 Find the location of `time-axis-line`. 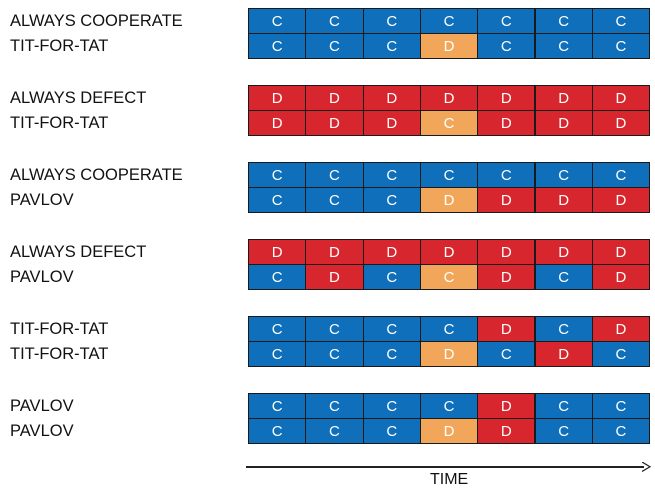

time-axis-line is located at coordinates (445, 467).